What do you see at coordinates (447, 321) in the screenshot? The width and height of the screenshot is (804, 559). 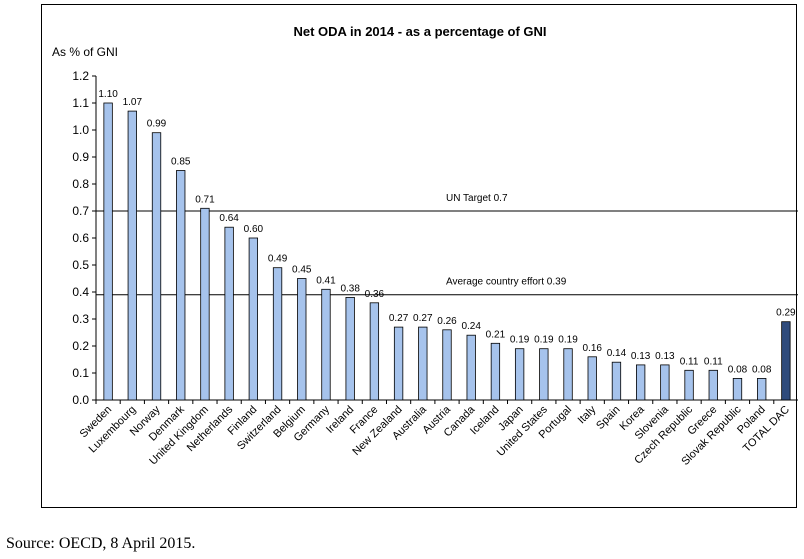 I see `value-label: 0.26` at bounding box center [447, 321].